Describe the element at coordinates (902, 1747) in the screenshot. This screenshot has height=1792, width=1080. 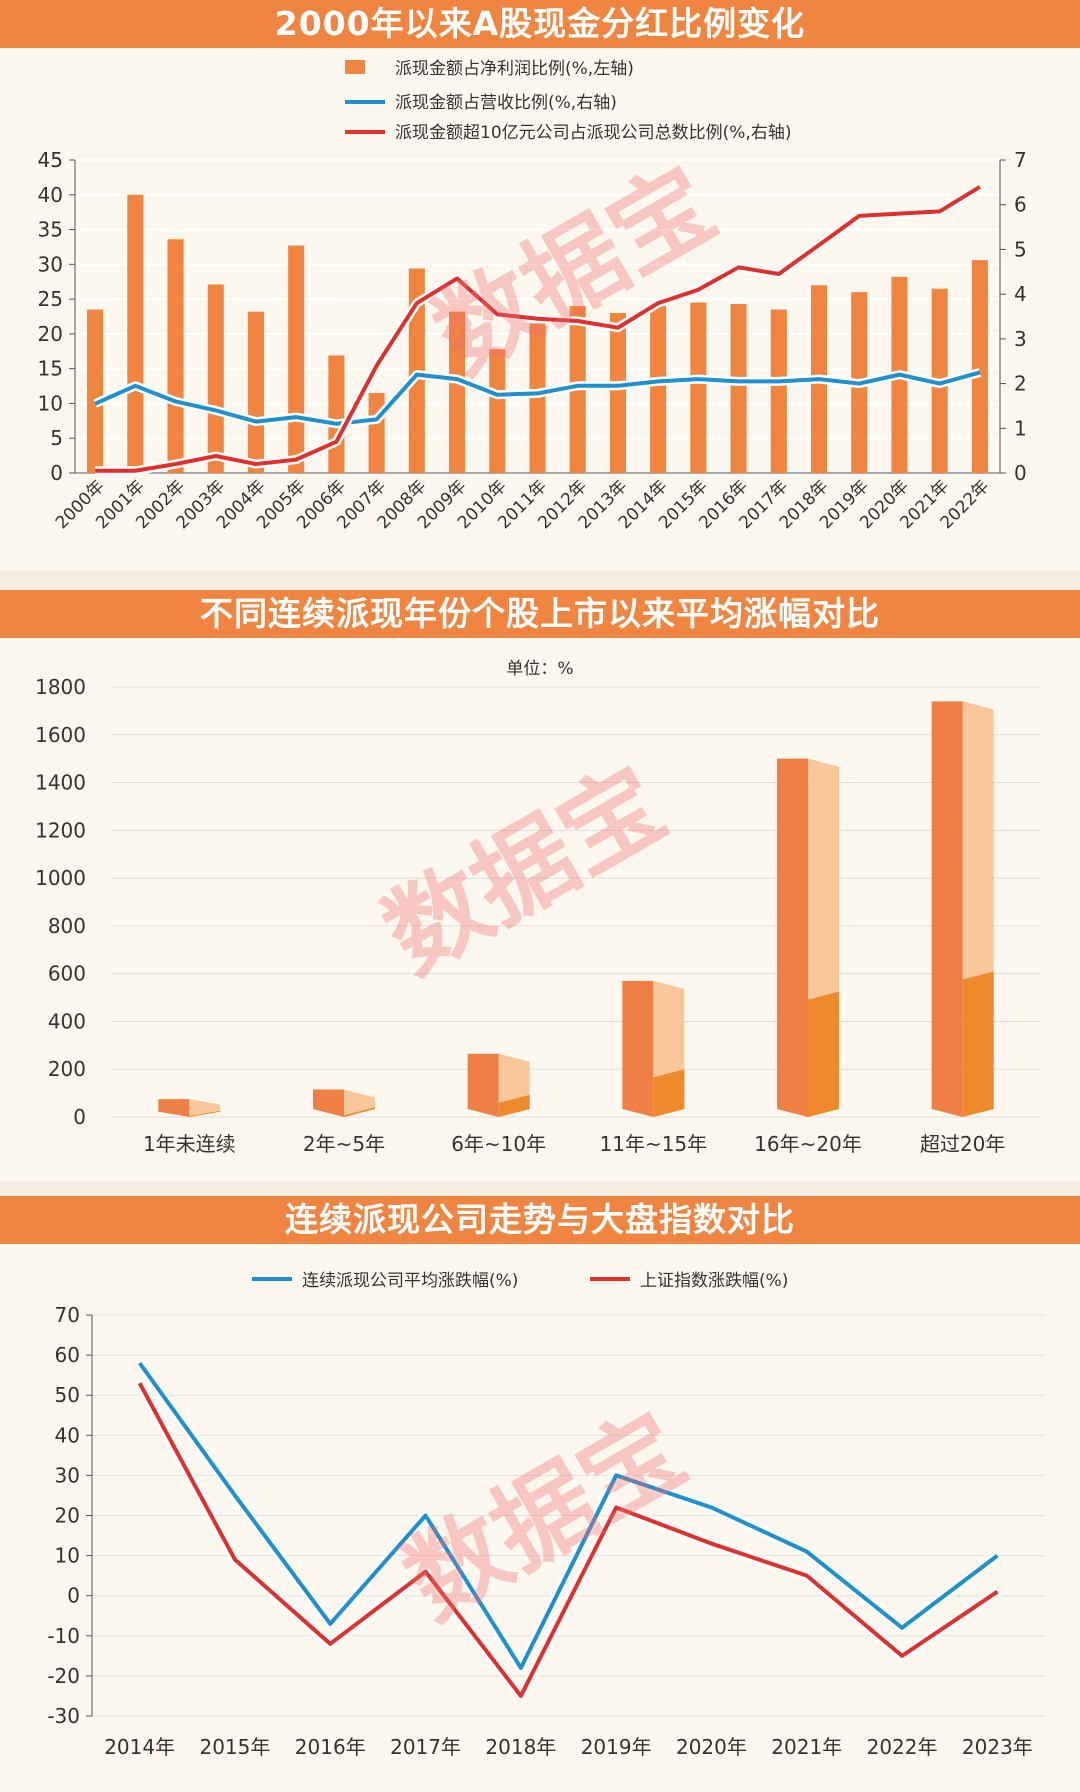
I see `x-tick-label: 2022年` at that location.